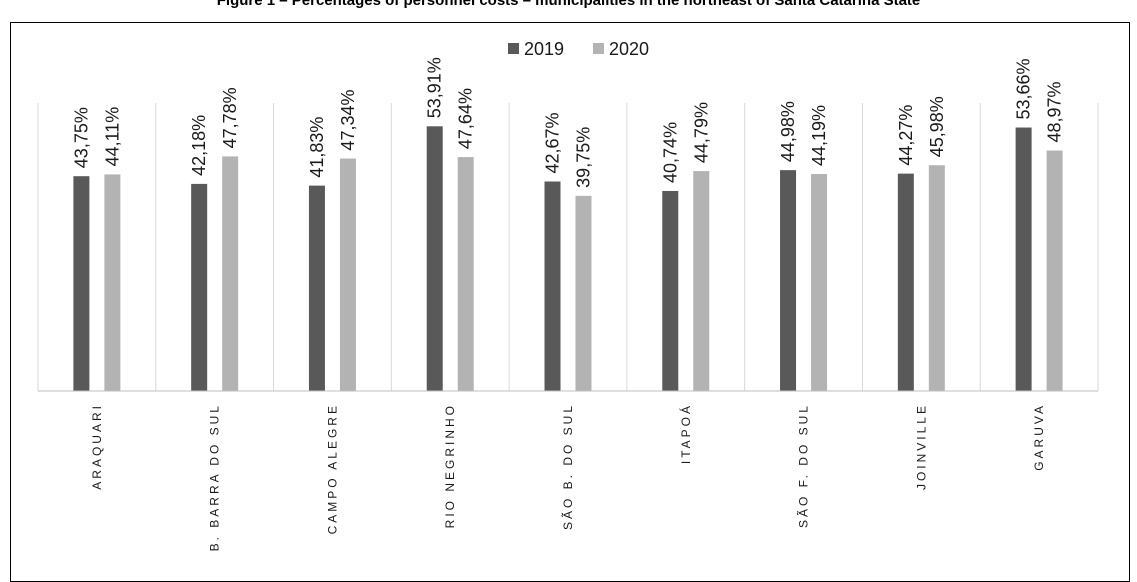 The height and width of the screenshot is (582, 1137). What do you see at coordinates (466, 118) in the screenshot?
I see `data-label: 47,64%` at bounding box center [466, 118].